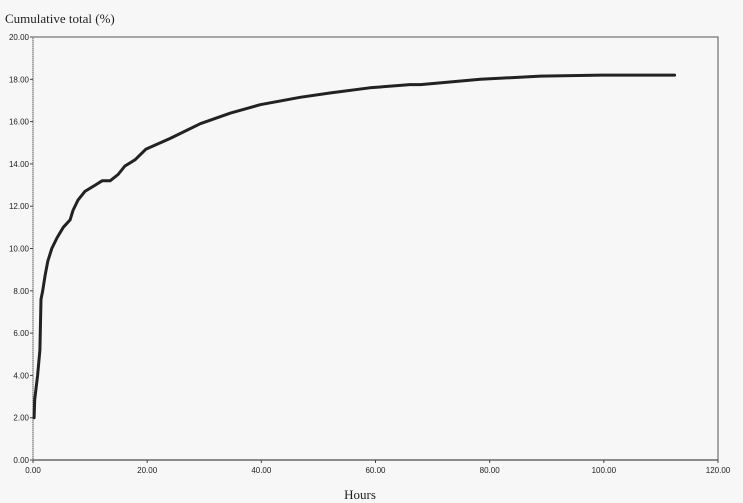 The image size is (743, 503). I want to click on x-tick-label: 0.00, so click(33, 470).